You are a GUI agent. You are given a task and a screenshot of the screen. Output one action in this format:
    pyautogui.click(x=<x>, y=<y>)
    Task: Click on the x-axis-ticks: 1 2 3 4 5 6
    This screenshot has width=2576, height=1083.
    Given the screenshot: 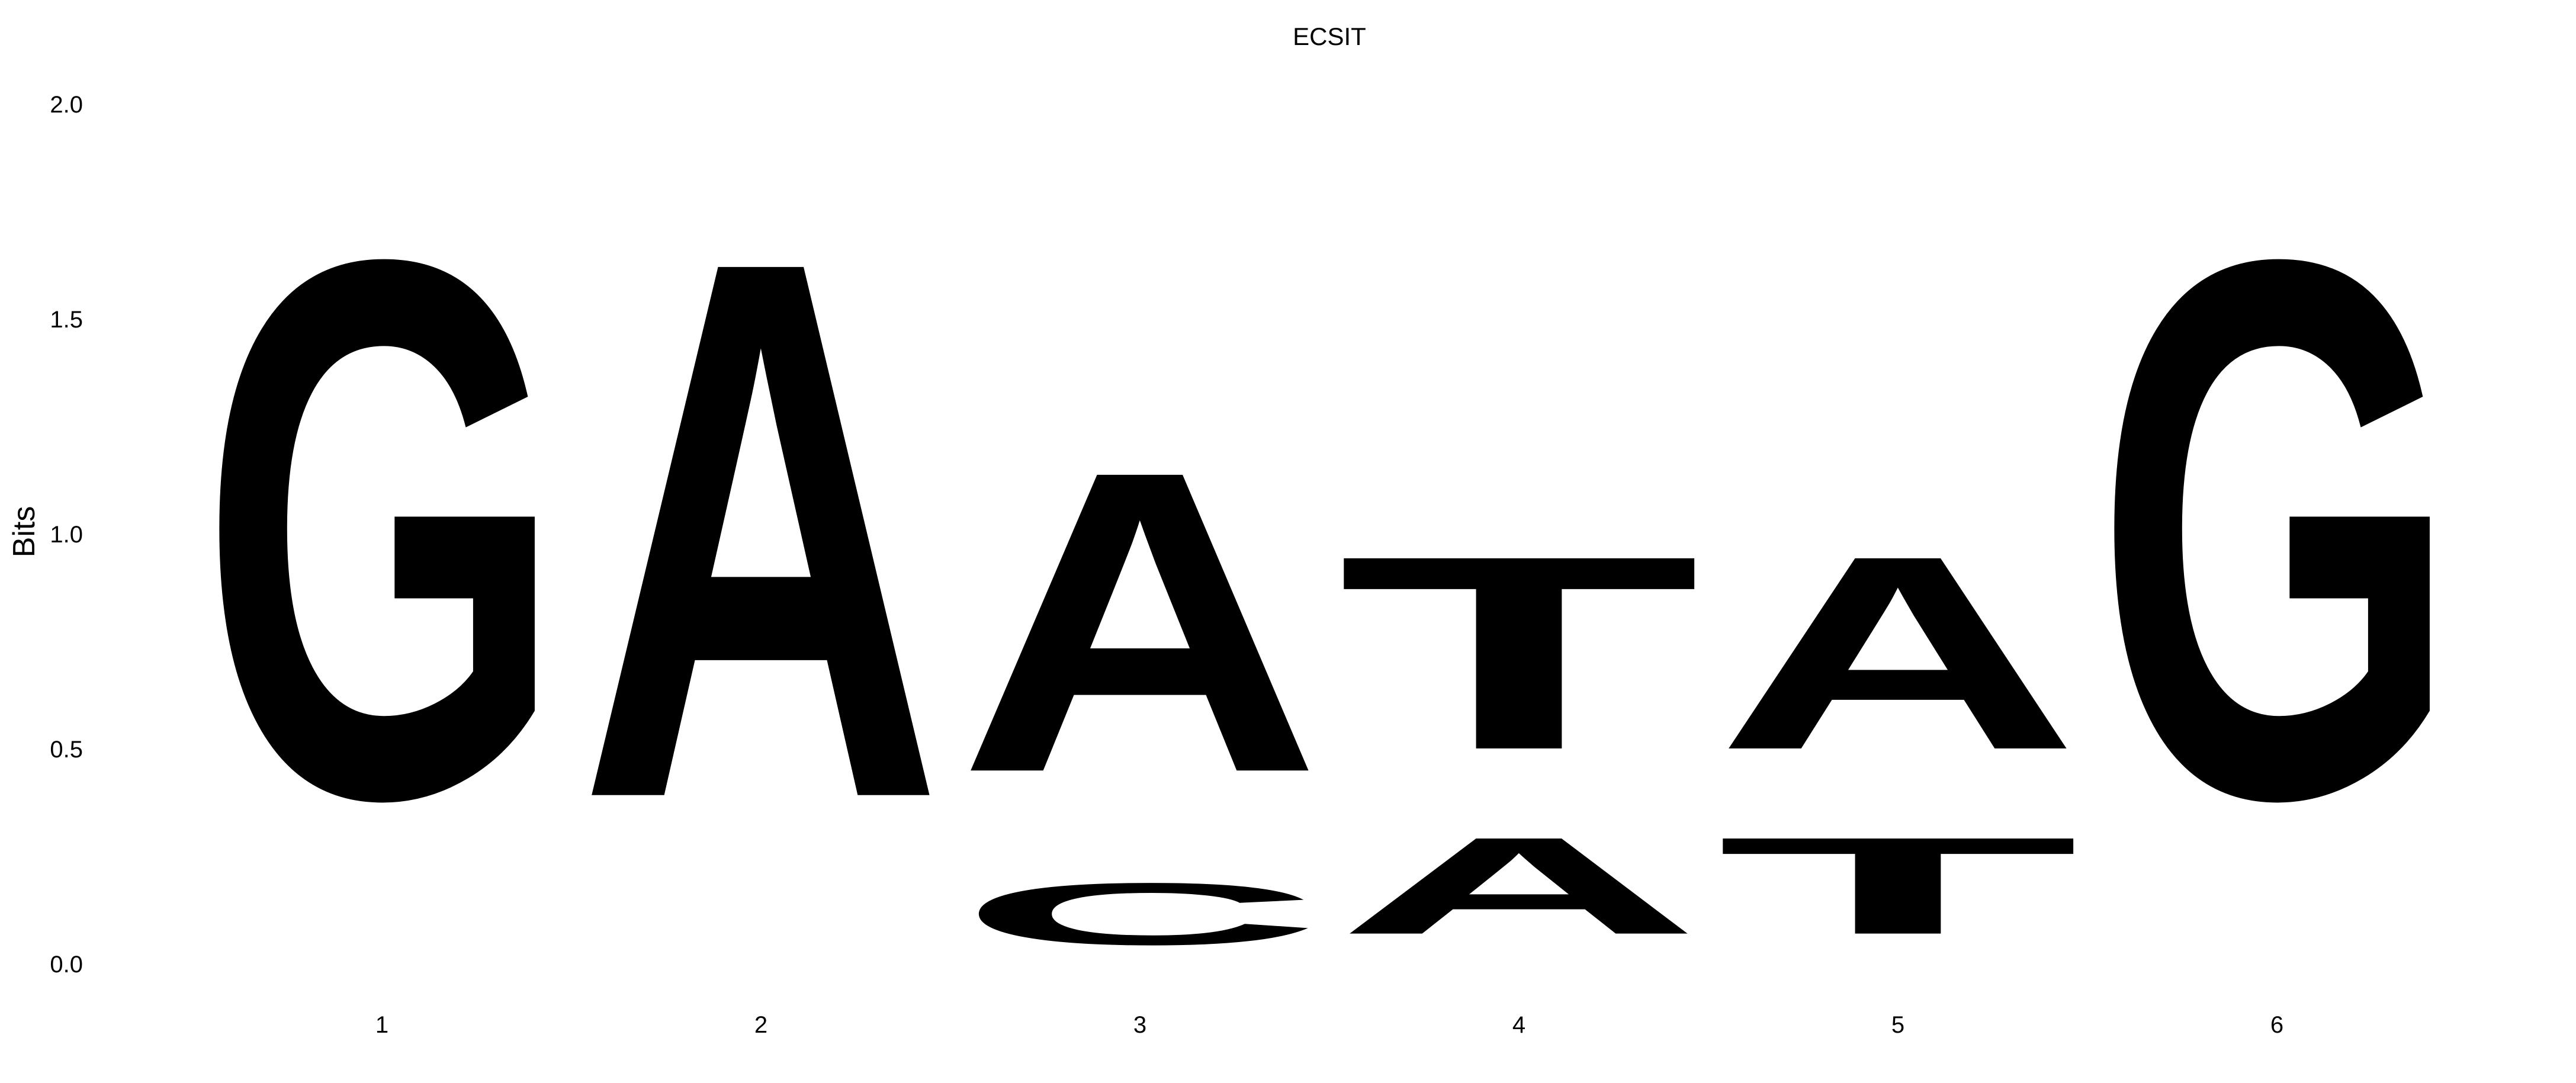 What is the action you would take?
    pyautogui.click(x=1329, y=1025)
    